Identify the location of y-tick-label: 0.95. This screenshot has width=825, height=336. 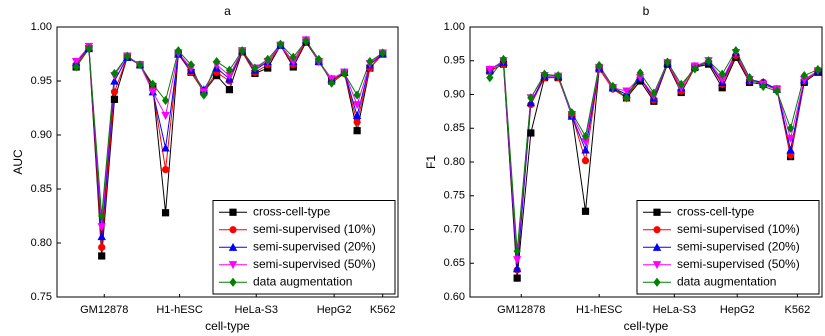
(454, 61).